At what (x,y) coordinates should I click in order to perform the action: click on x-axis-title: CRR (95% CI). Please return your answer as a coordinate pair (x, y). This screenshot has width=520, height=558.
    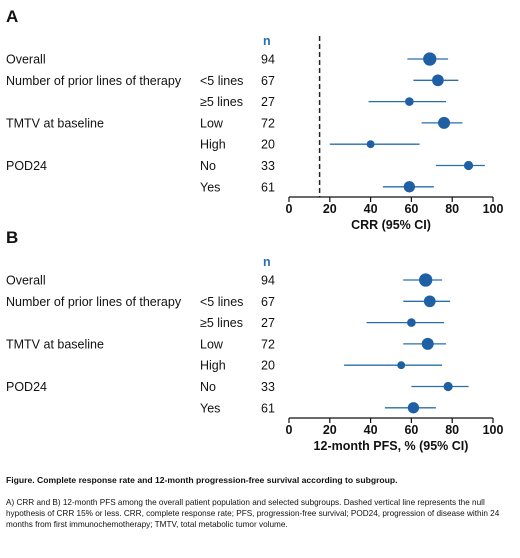
    Looking at the image, I should click on (391, 225).